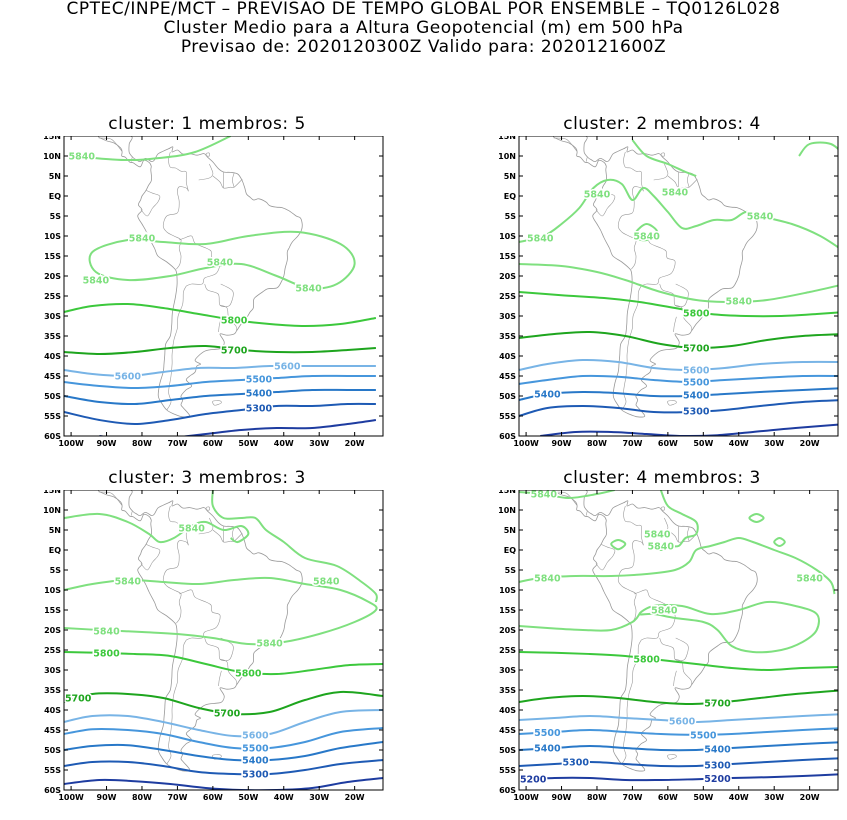 This screenshot has width=847, height=820. I want to click on panel-title: cluster: 2 membros: 4, so click(662, 124).